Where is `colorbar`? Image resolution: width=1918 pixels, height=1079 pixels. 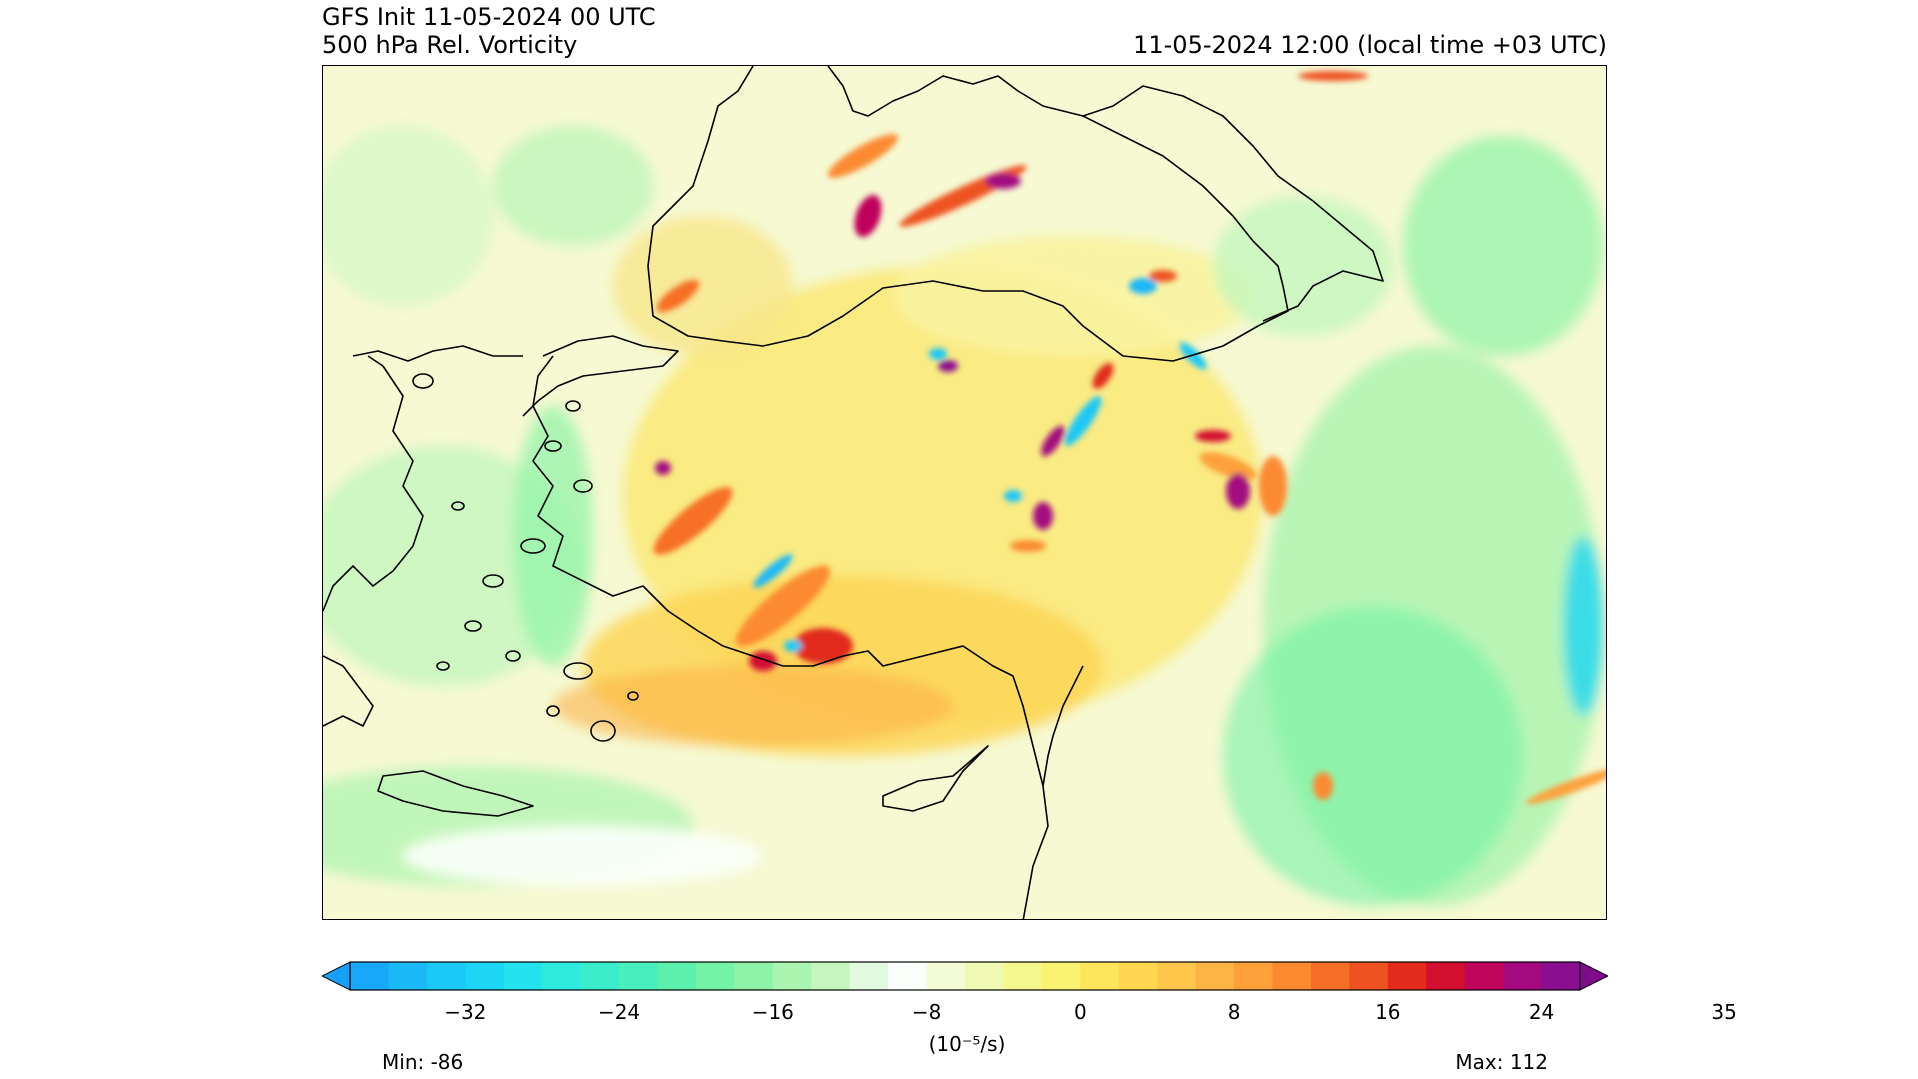 colorbar is located at coordinates (965, 976).